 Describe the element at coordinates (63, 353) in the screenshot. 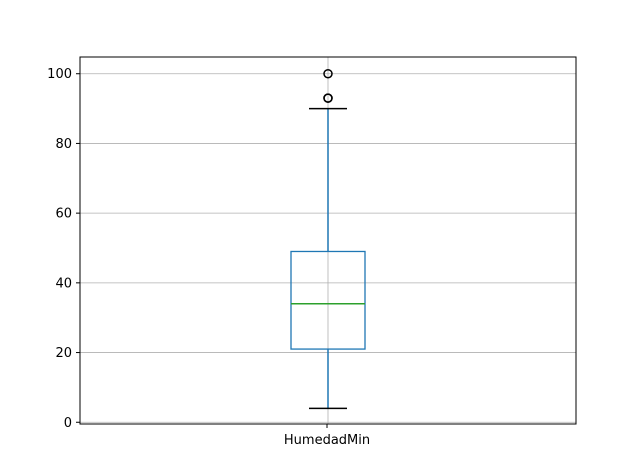

I see `y-tick-label: 20` at that location.